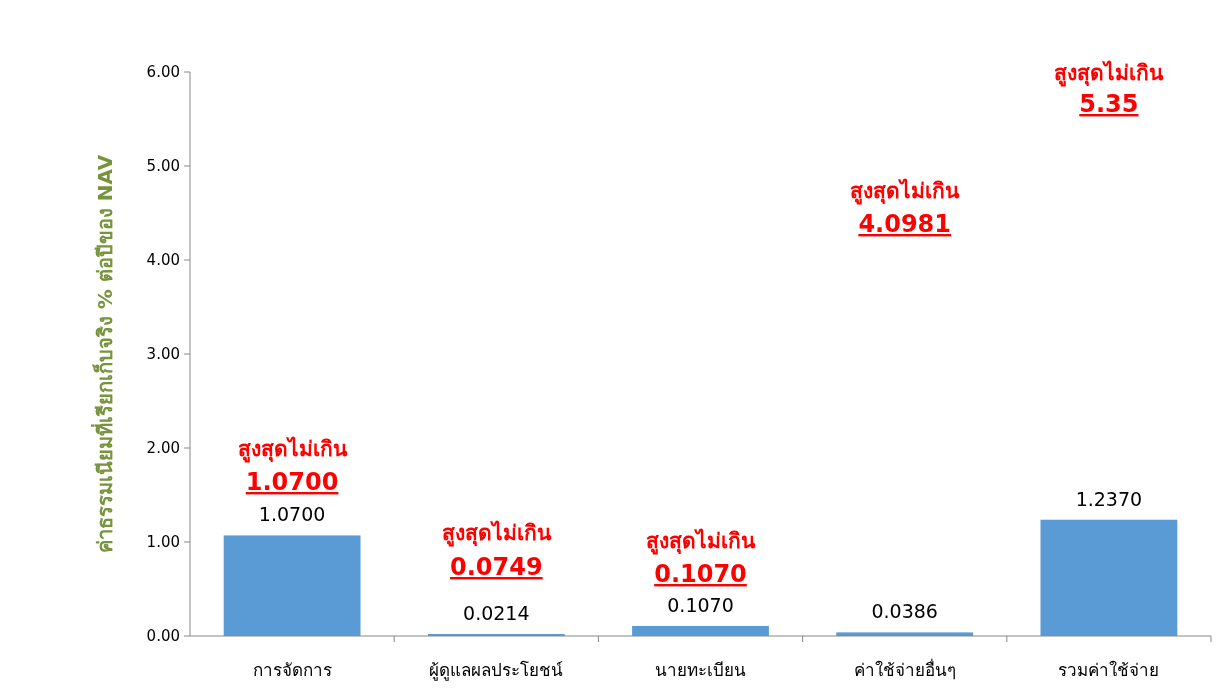 The height and width of the screenshot is (688, 1221). What do you see at coordinates (1109, 498) in the screenshot?
I see `data-label: 1.2370` at bounding box center [1109, 498].